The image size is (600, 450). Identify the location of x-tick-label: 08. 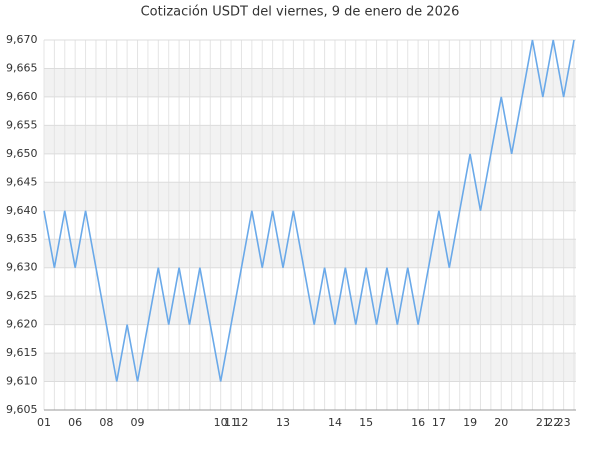
(106, 422).